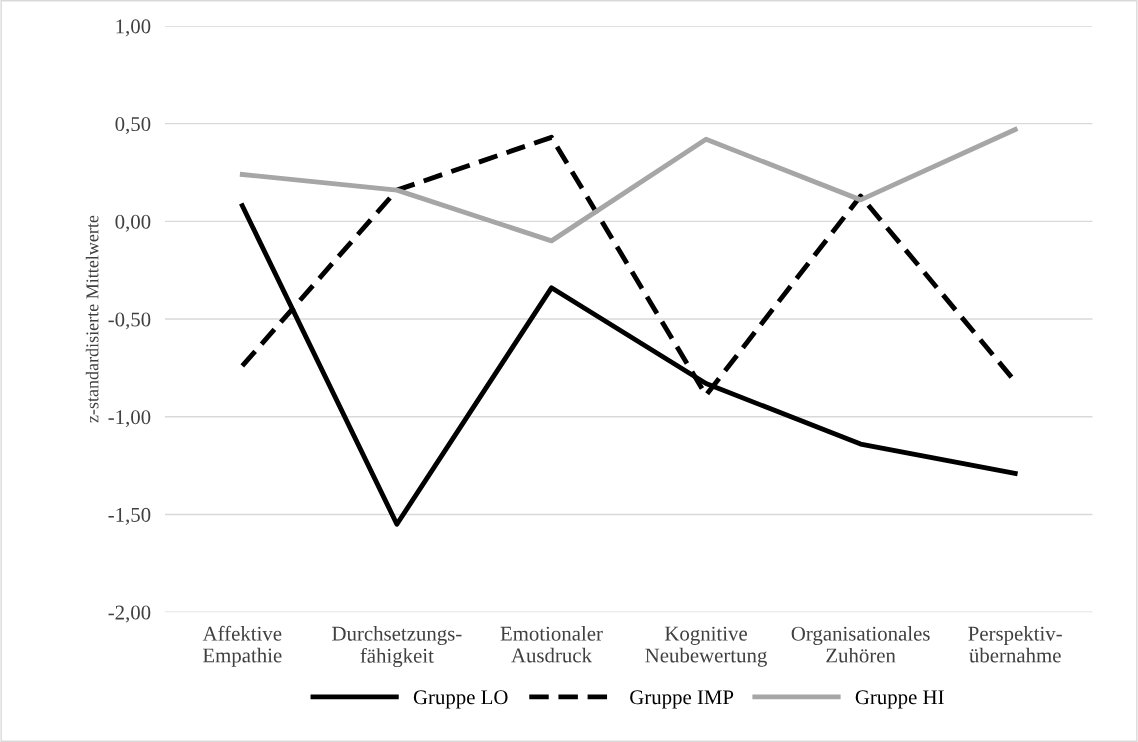  Describe the element at coordinates (628, 185) in the screenshot. I see `line-series` at that location.